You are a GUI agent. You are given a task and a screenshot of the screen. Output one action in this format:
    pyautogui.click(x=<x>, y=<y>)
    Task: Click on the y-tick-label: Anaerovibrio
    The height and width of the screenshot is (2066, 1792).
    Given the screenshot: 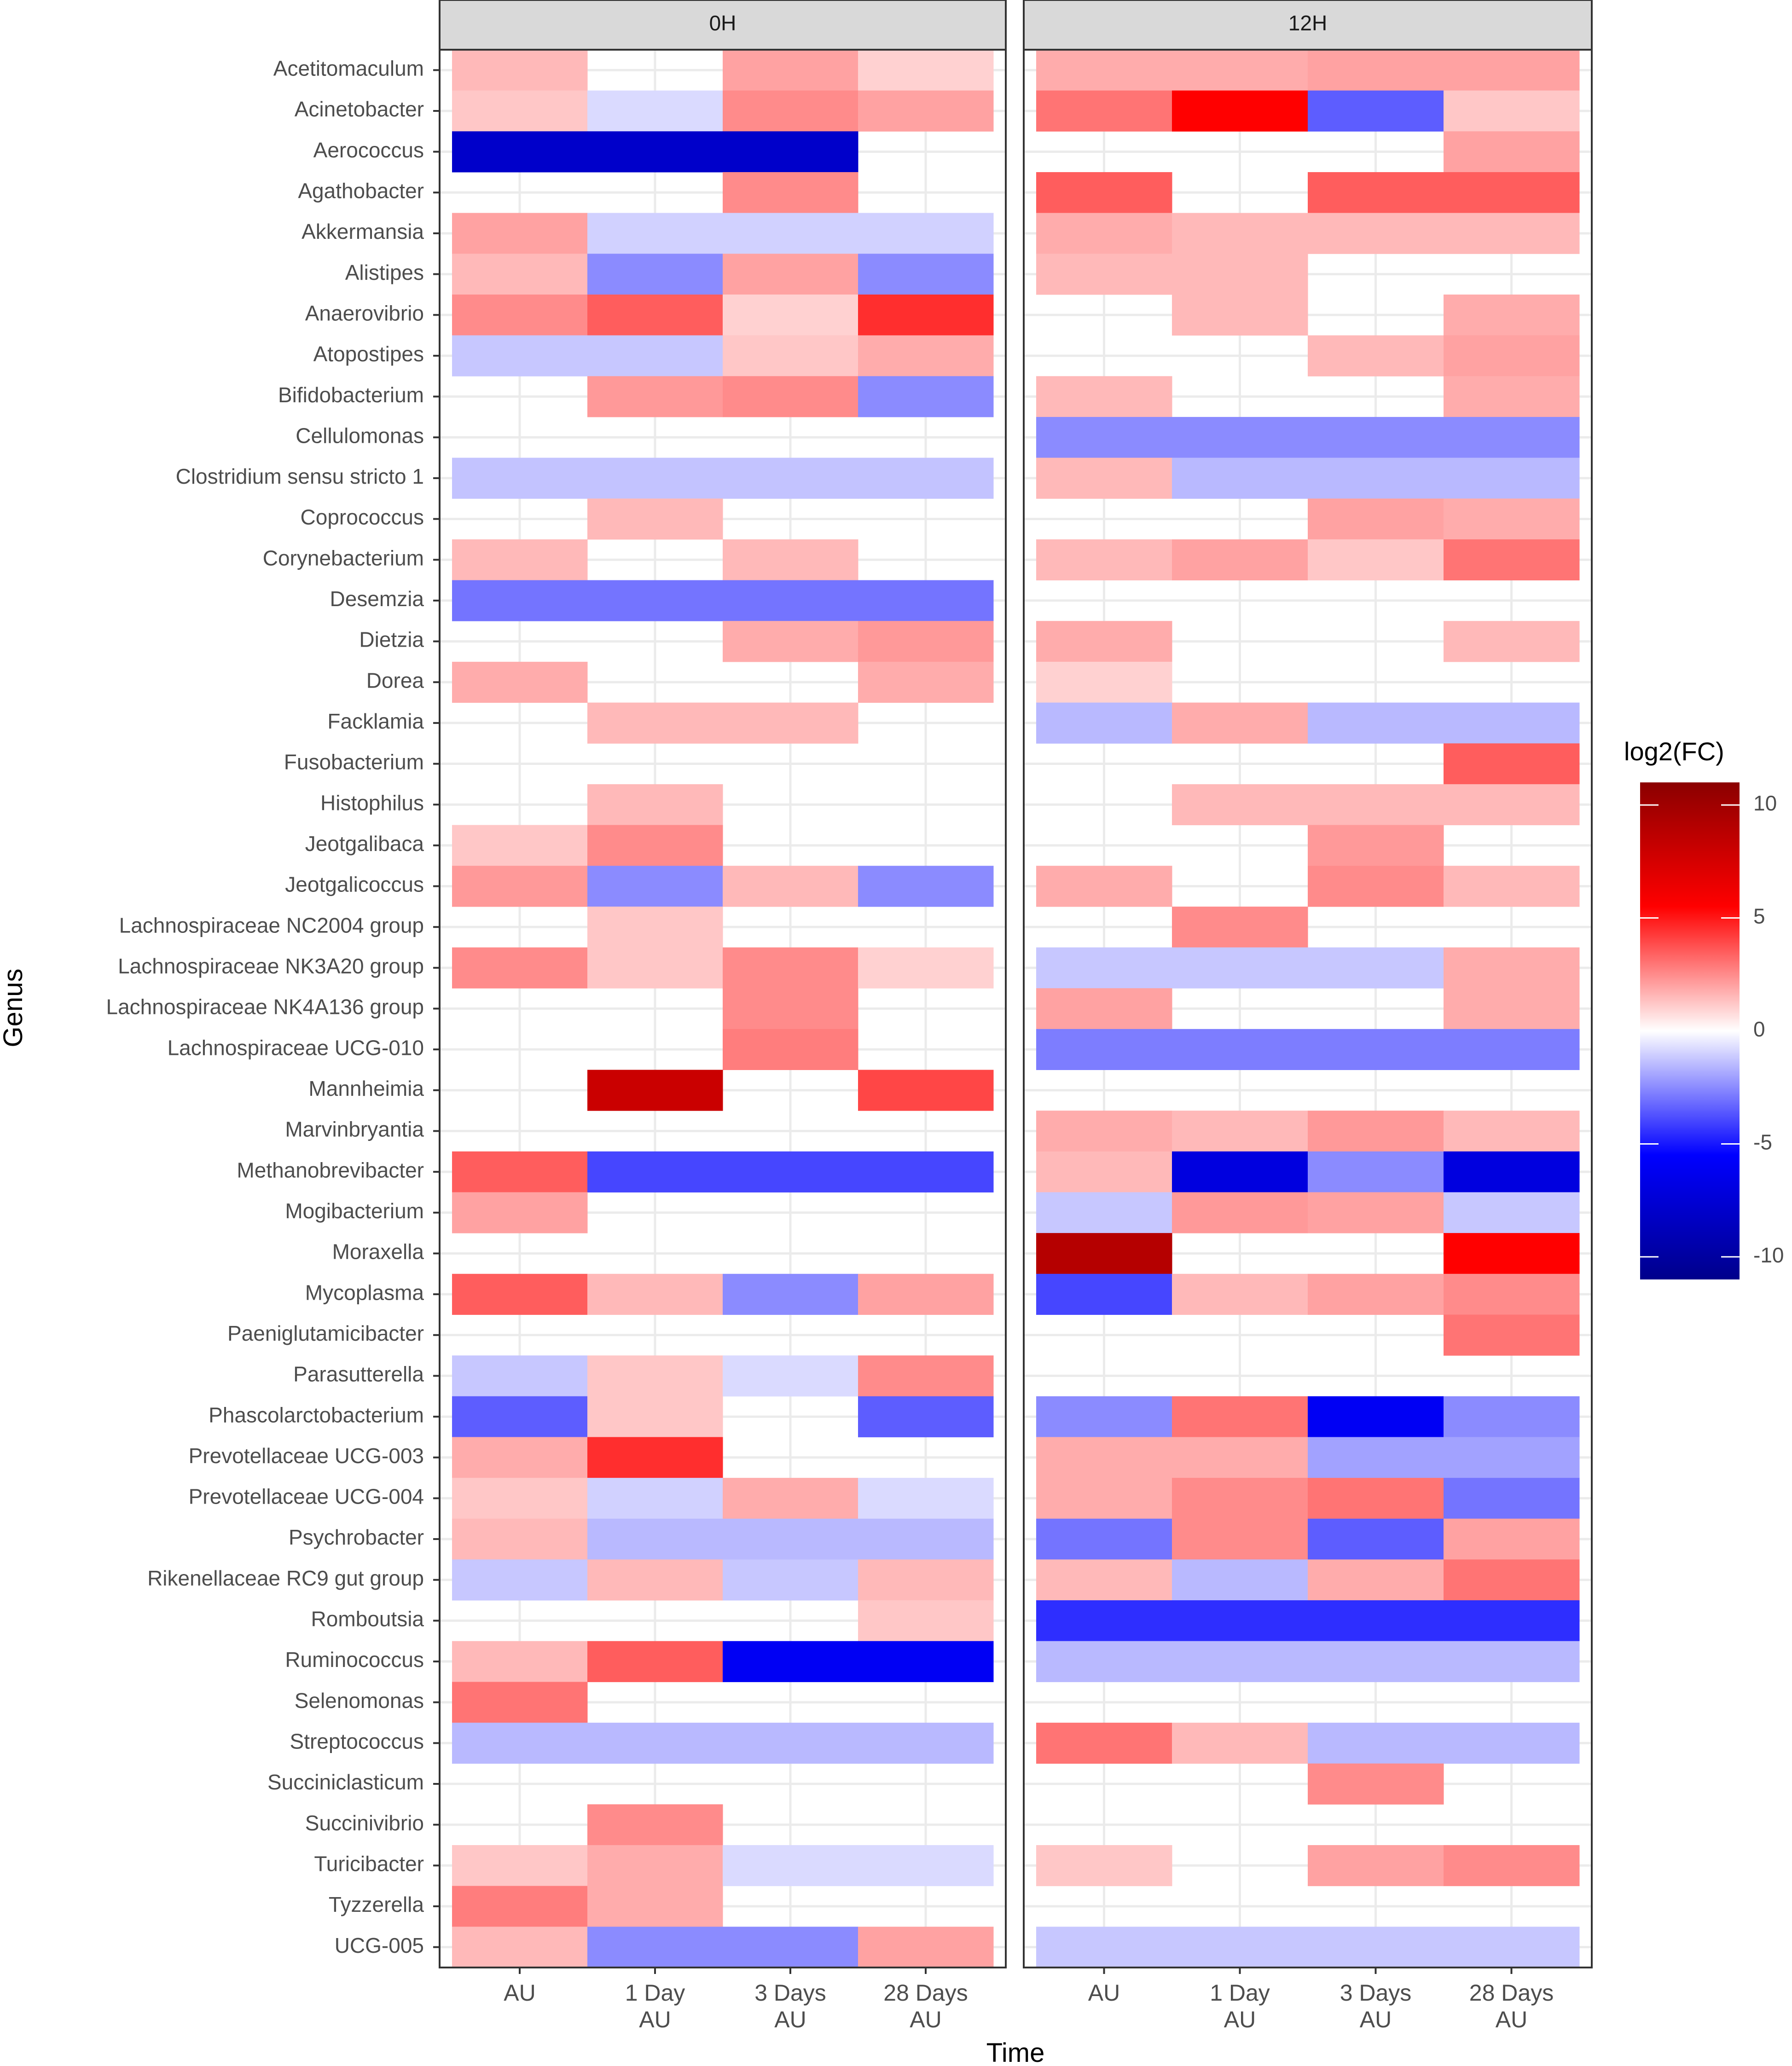 What is the action you would take?
    pyautogui.click(x=364, y=313)
    